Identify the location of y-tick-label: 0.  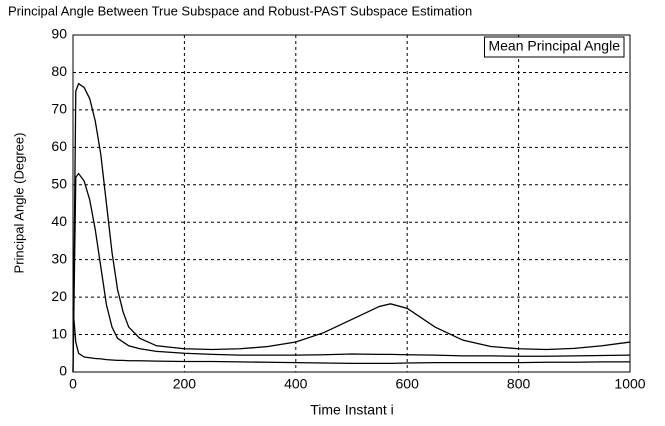
(63, 371).